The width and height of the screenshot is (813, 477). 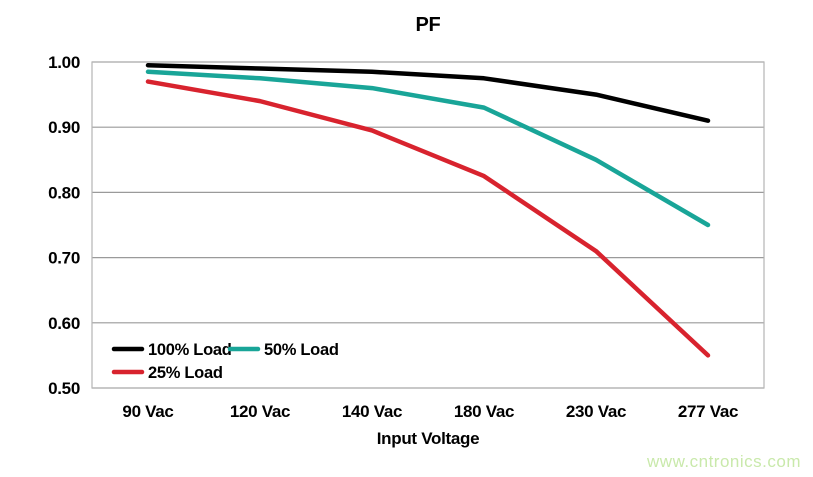 What do you see at coordinates (301, 350) in the screenshot?
I see `legend-label: 50% Load` at bounding box center [301, 350].